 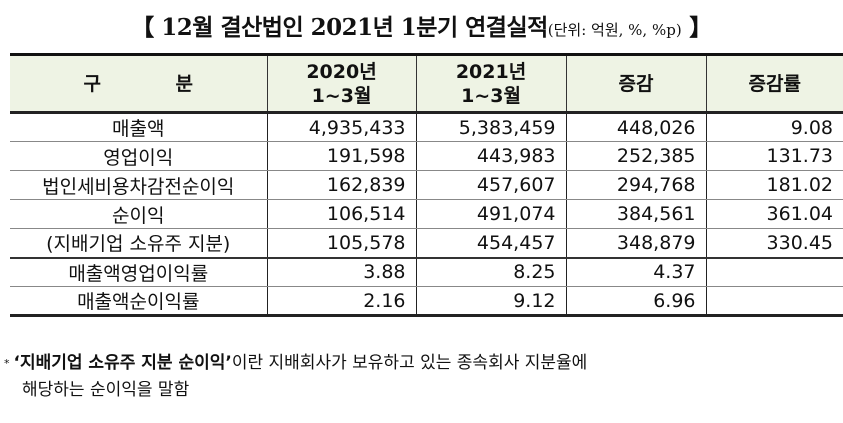 I want to click on title-close-bracket: 】, so click(x=696, y=27).